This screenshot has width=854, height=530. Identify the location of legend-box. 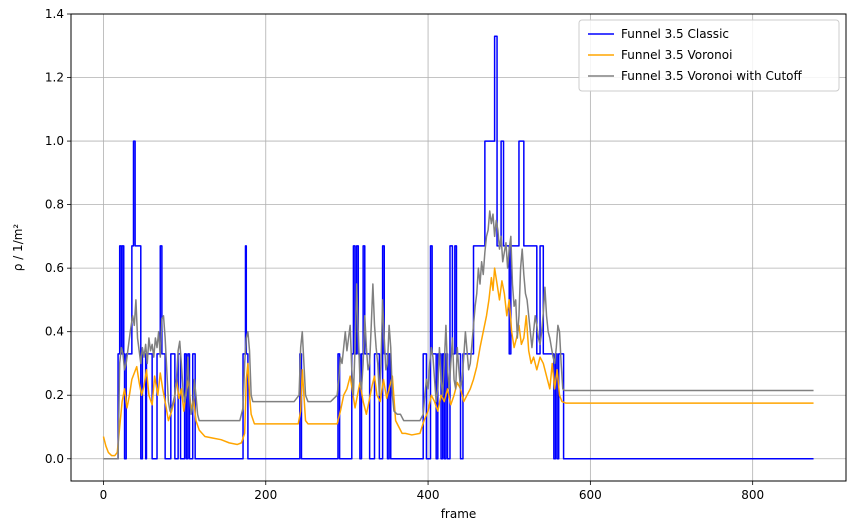
(709, 55).